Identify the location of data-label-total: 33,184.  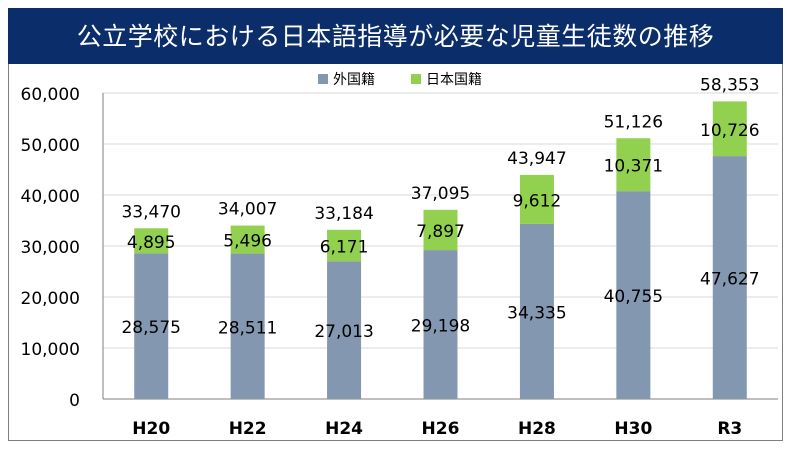
(343, 214).